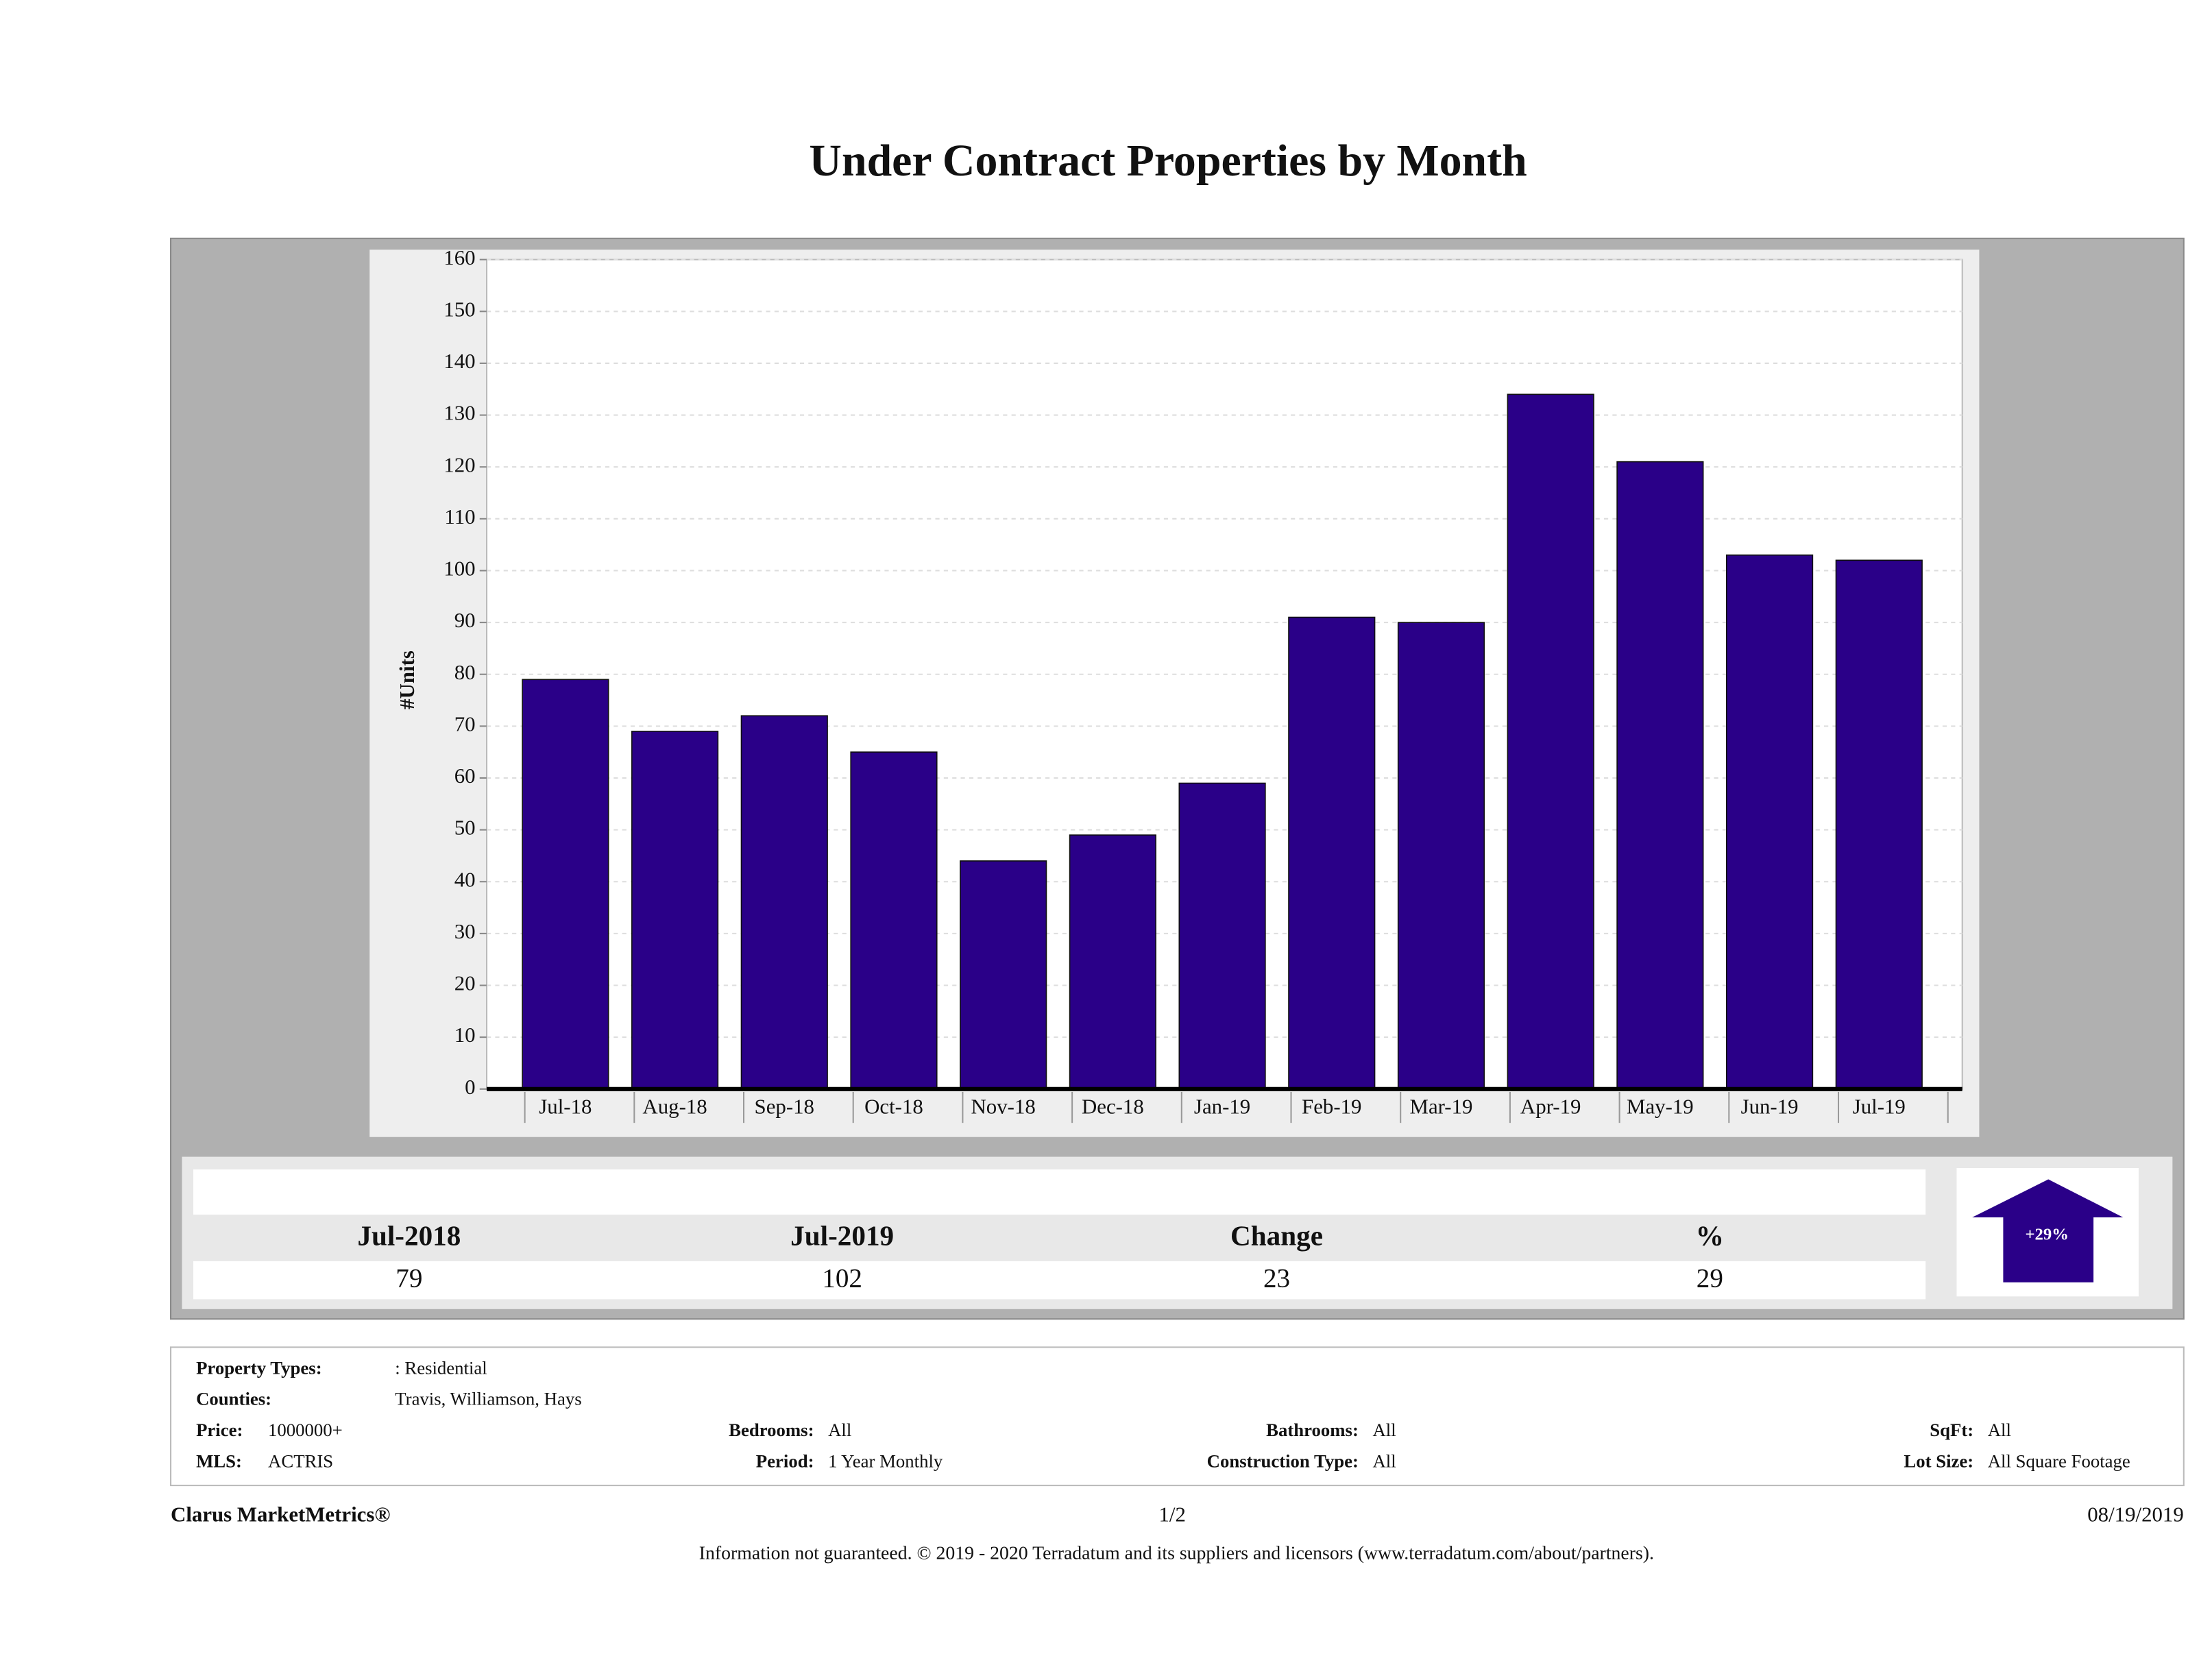  Describe the element at coordinates (1177, 1416) in the screenshot. I see `filters-box` at that location.